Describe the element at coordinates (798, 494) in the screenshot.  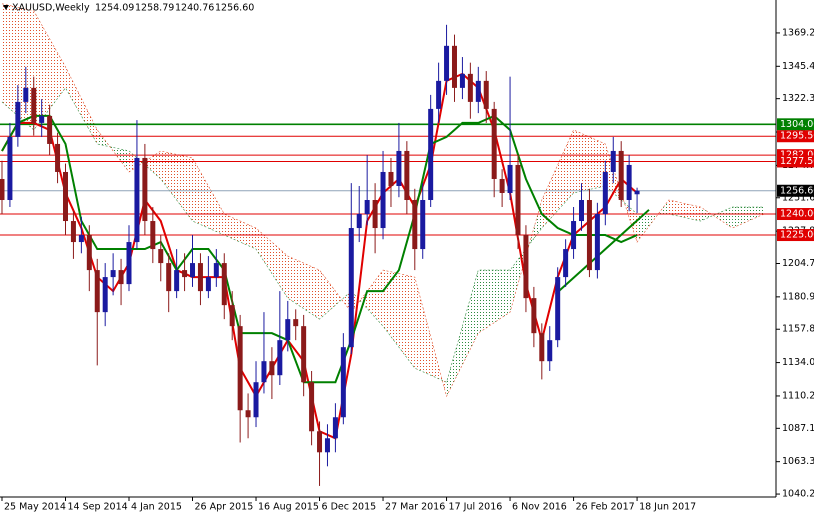
I see `y-tick-label: 1040.20` at that location.